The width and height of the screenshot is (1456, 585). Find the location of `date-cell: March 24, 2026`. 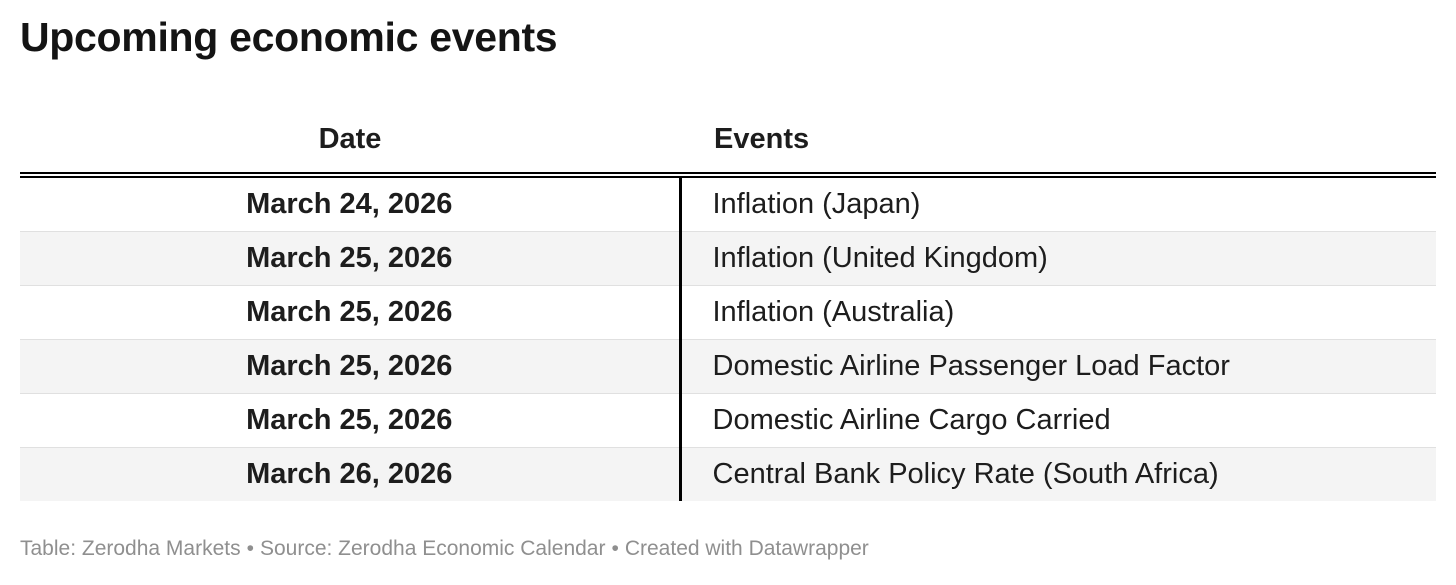

date-cell: March 24, 2026 is located at coordinates (349, 204).